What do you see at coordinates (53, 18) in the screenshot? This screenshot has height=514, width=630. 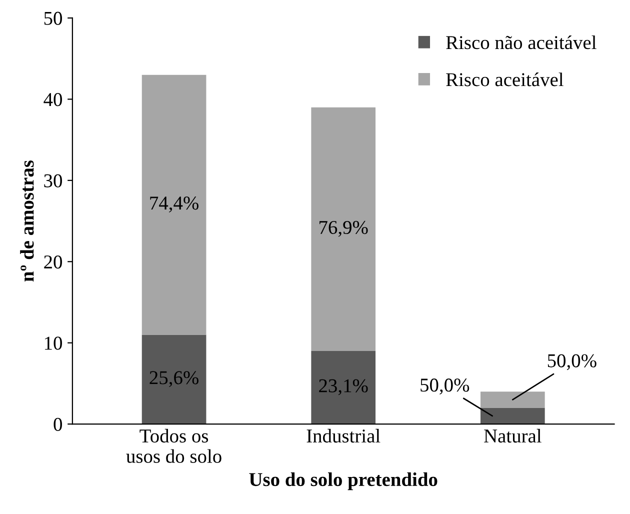 I see `y-tick-label: 50` at bounding box center [53, 18].